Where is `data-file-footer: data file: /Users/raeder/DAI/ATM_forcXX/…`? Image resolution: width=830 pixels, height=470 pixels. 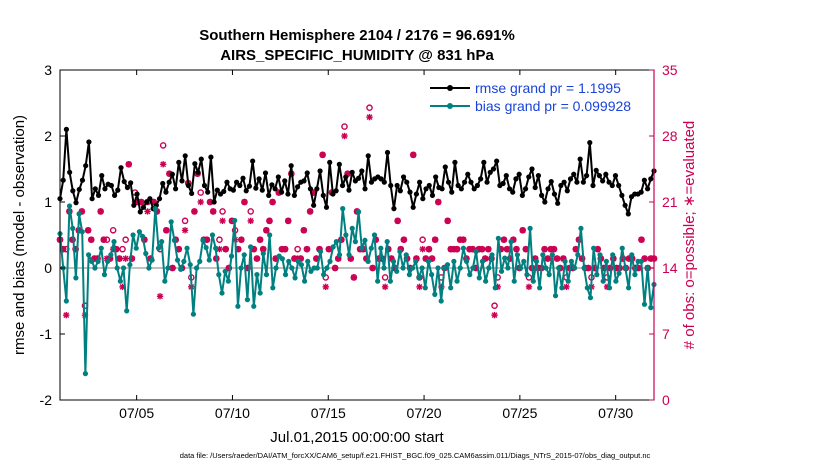
data-file-footer: data file: /Users/raeder/DAI/ATM_forcXX/… is located at coordinates (415, 455).